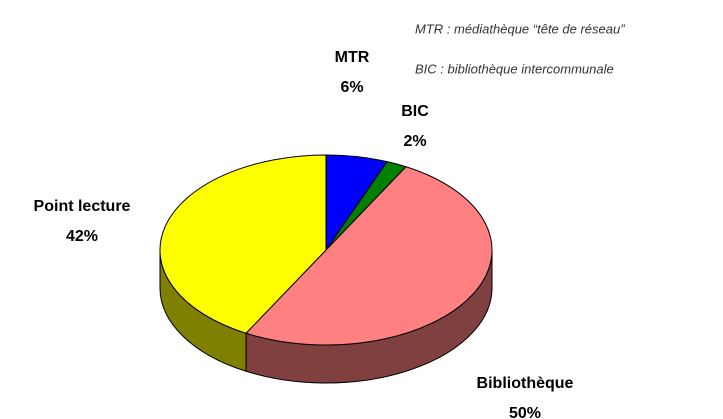 The width and height of the screenshot is (723, 419). Describe the element at coordinates (351, 87) in the screenshot. I see `value-label: 6%` at that location.